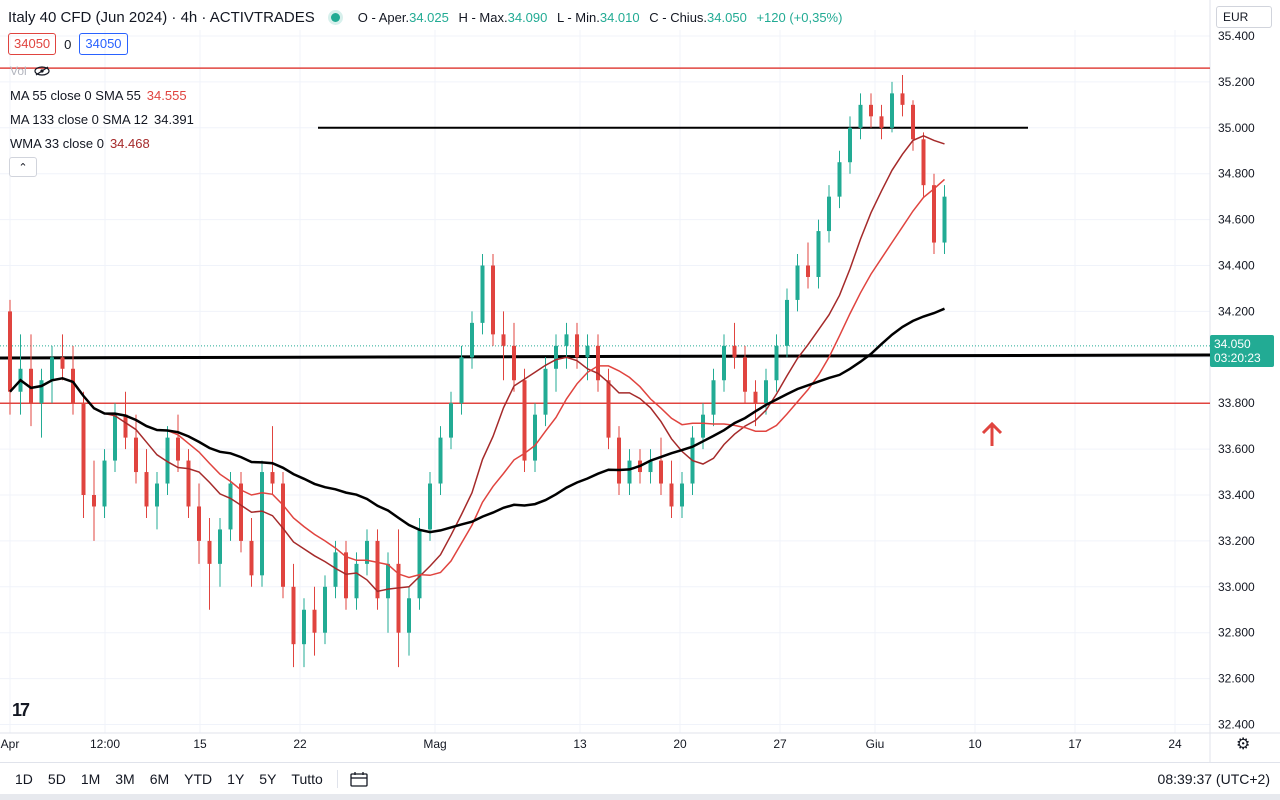 The height and width of the screenshot is (800, 1280). Describe the element at coordinates (1236, 633) in the screenshot. I see `y-tick-label: 32.800` at that location.